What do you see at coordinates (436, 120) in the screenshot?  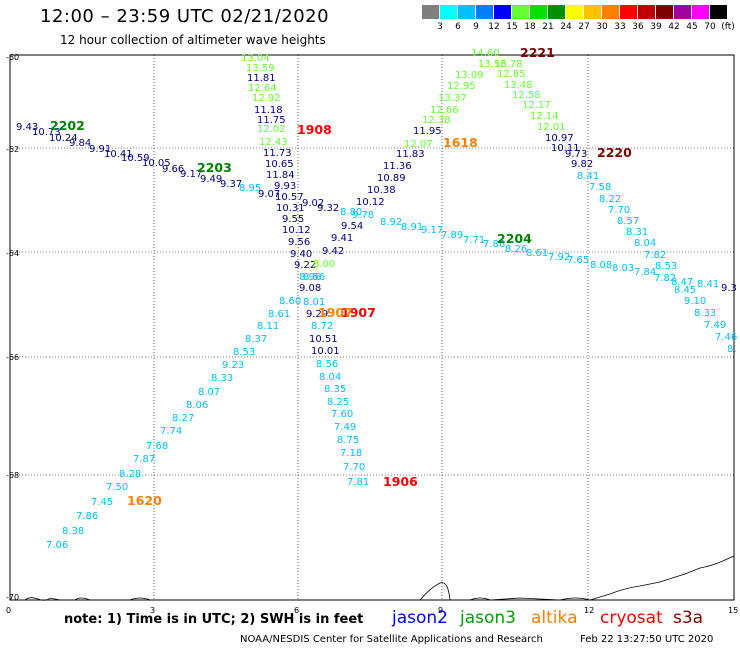 I see `wave-height-value: 12.38` at bounding box center [436, 120].